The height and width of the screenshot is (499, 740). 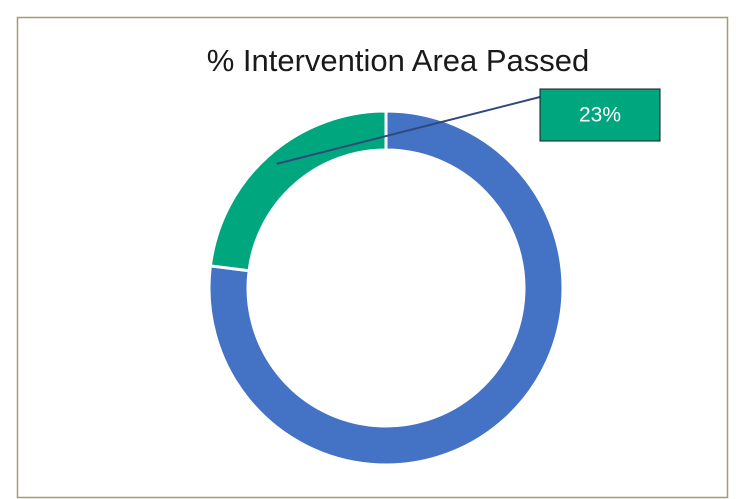 I want to click on data-label: 23%, so click(x=600, y=115).